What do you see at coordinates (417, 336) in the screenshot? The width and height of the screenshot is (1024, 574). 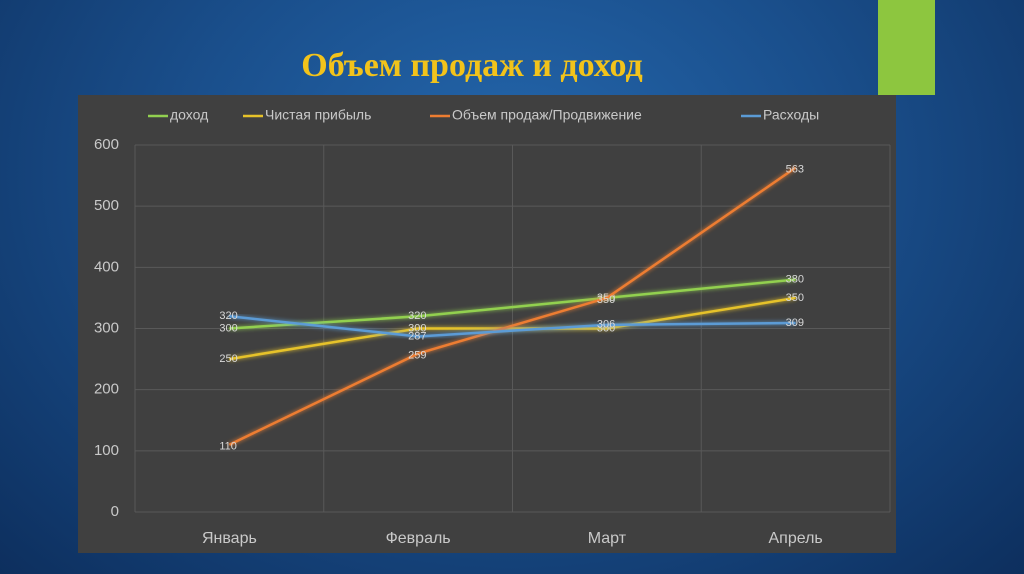 I see `data-label: 287` at bounding box center [417, 336].